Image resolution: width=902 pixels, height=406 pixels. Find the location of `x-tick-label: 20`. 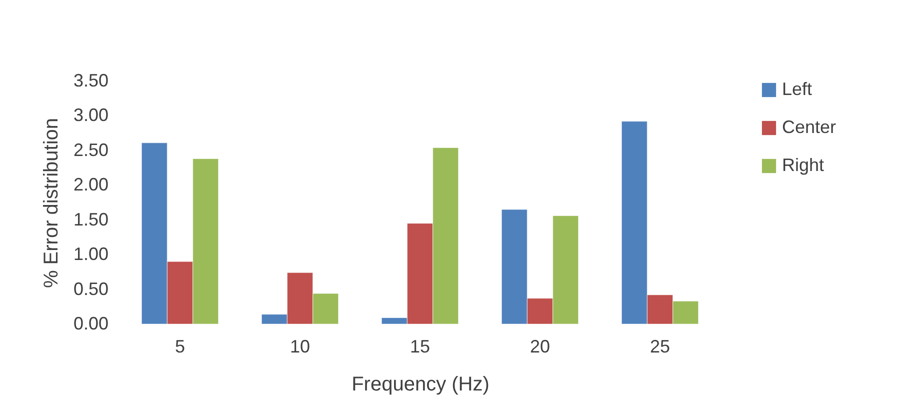

x-tick-label: 20 is located at coordinates (540, 346).